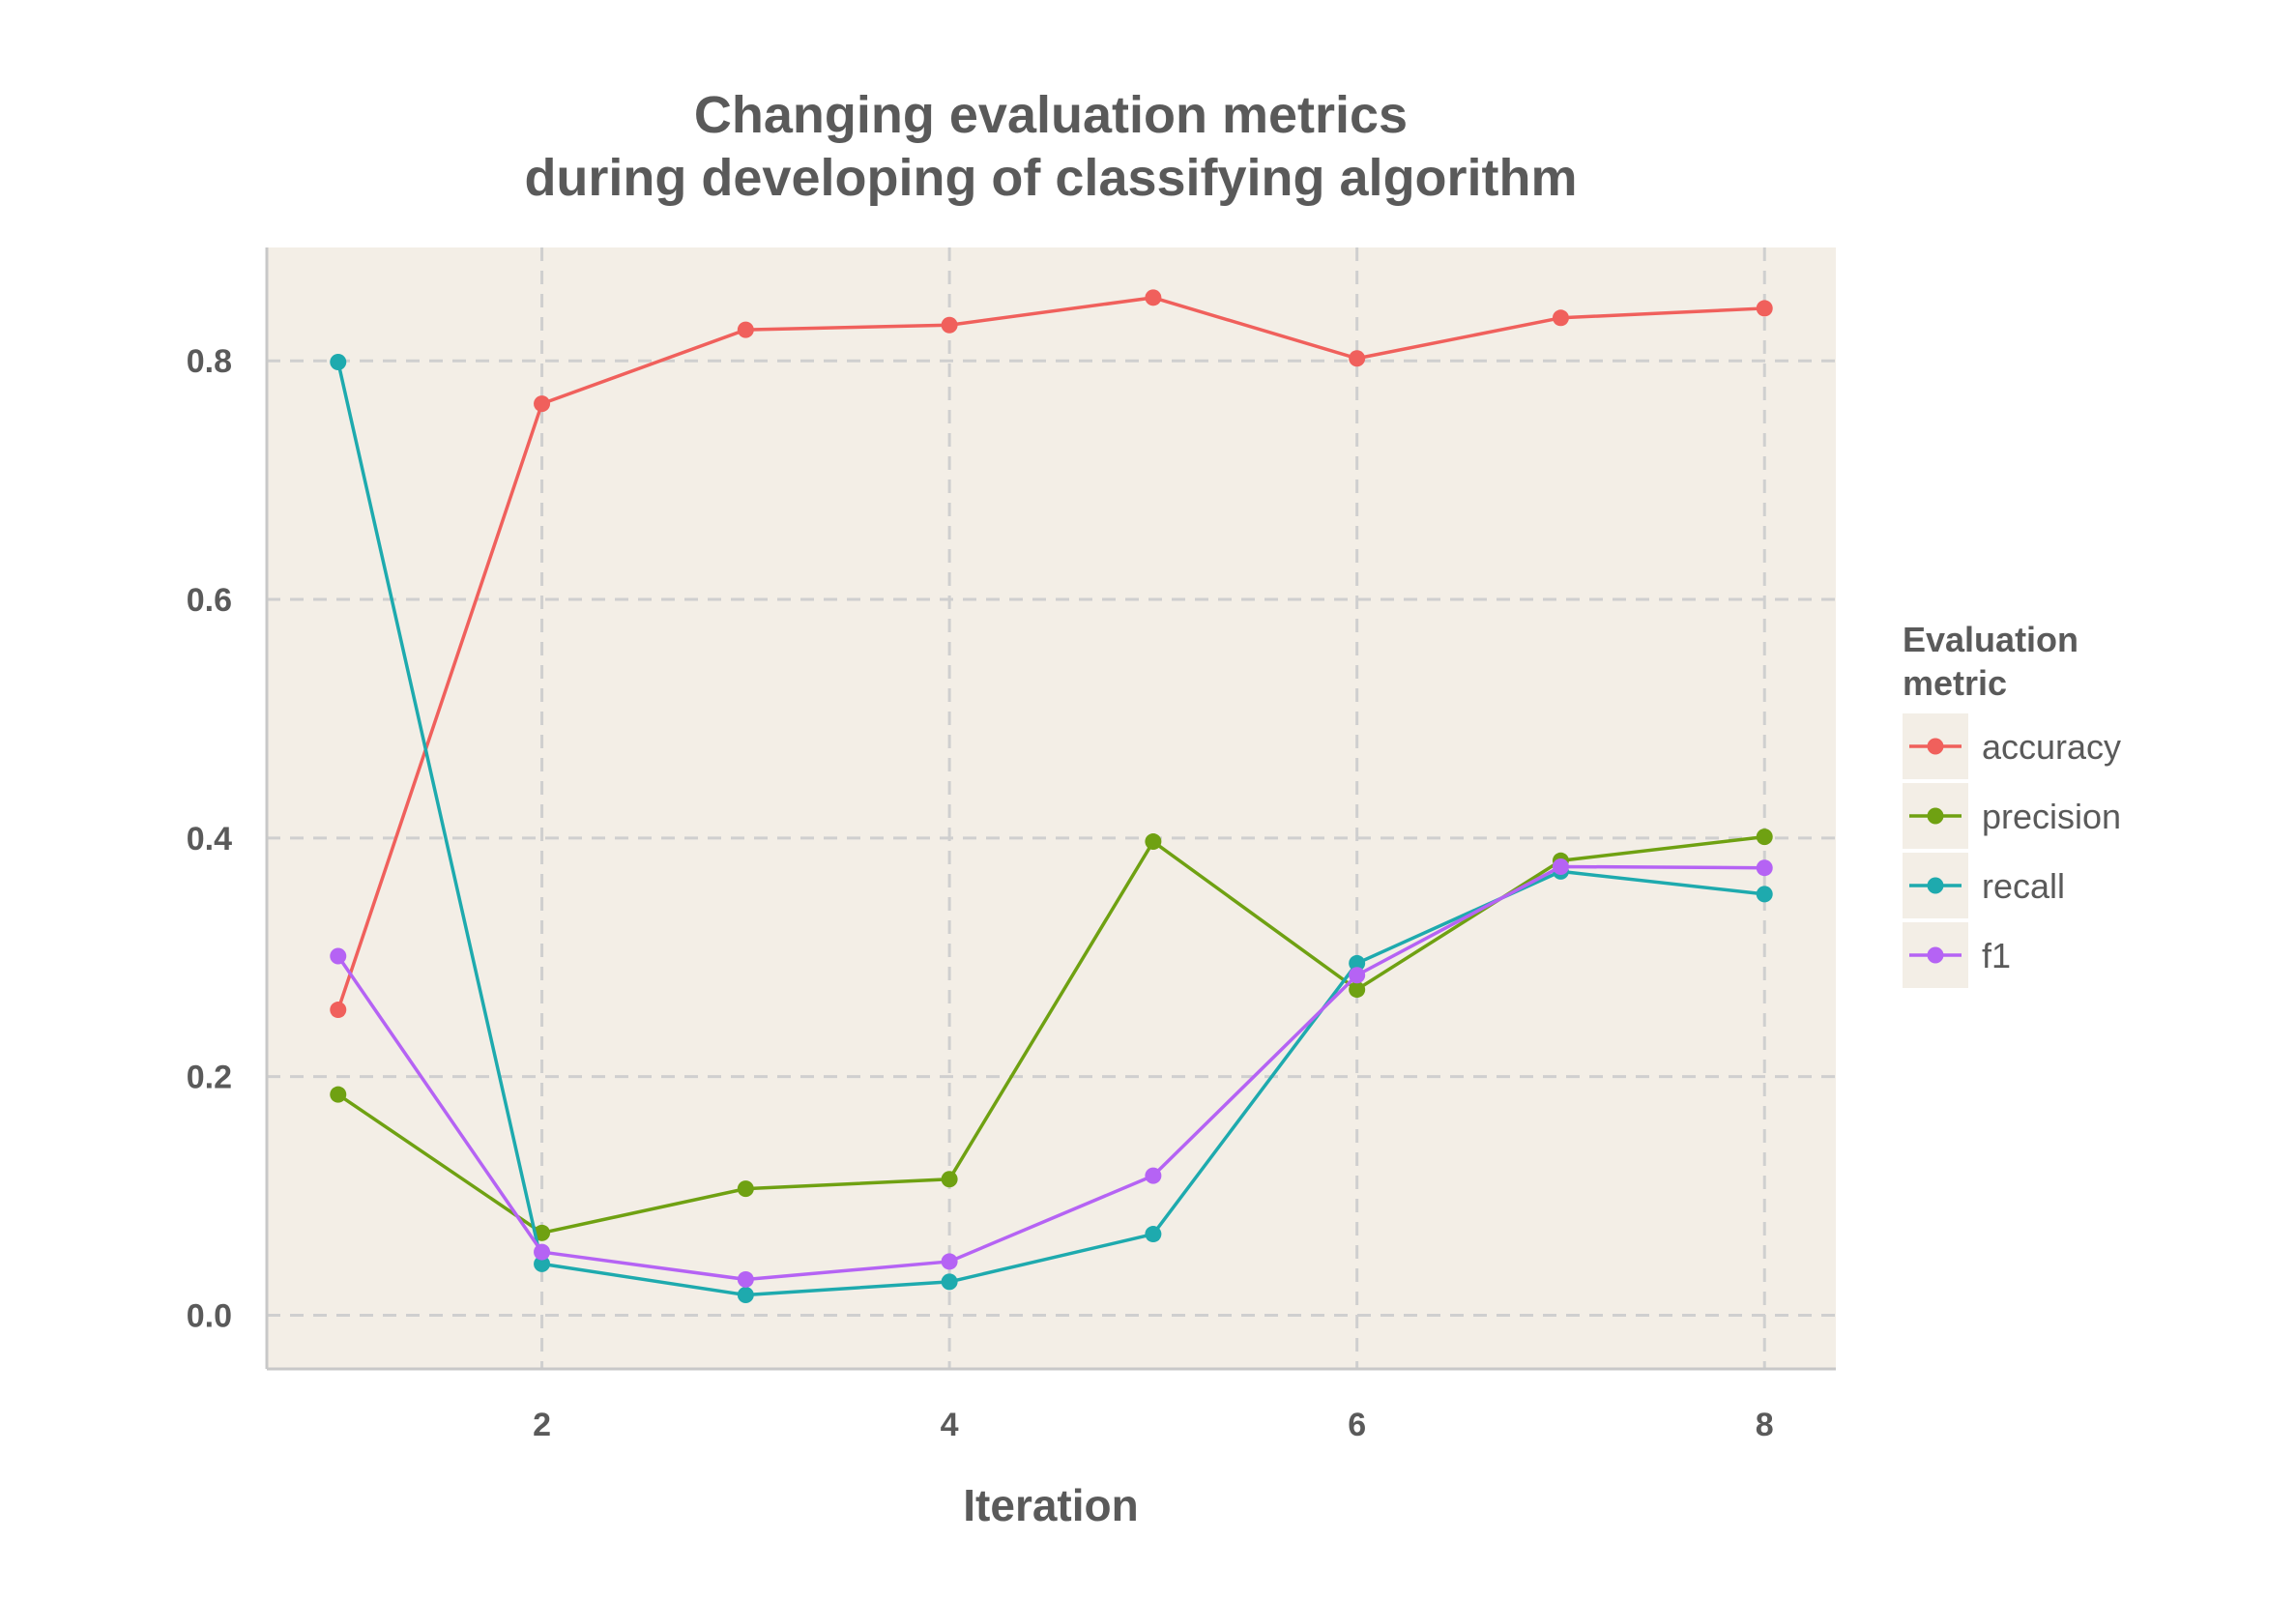  Describe the element at coordinates (2051, 816) in the screenshot. I see `legend-label: precision` at that location.